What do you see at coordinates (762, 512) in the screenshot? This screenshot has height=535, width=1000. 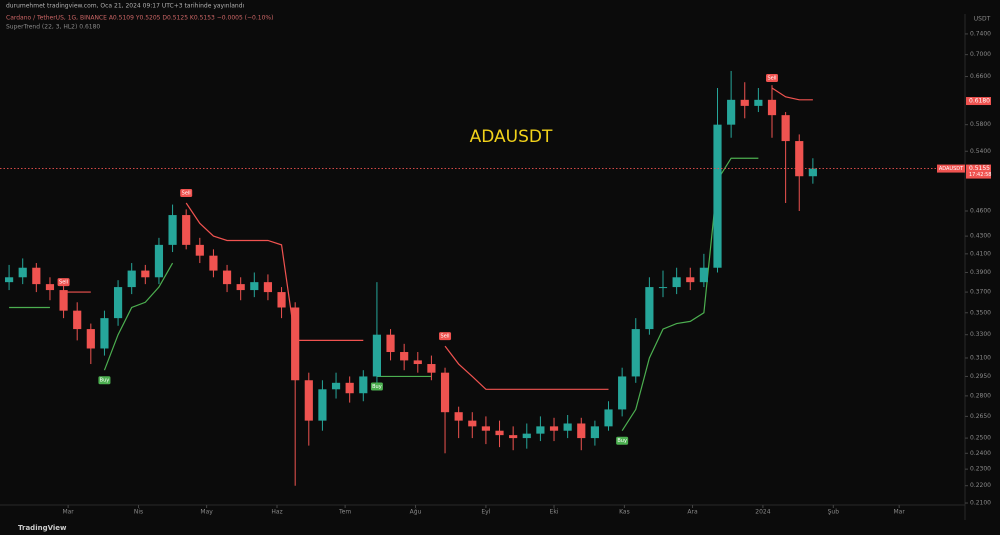 I see `x-tick-label: 2024` at bounding box center [762, 512].